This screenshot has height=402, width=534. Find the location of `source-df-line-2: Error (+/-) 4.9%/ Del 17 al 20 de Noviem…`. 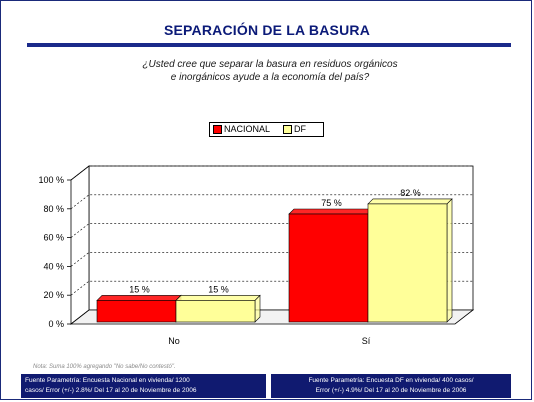

source-df-line-2: Error (+/-) 4.9%/ Del 17 al 20 de Noviem… is located at coordinates (391, 390).